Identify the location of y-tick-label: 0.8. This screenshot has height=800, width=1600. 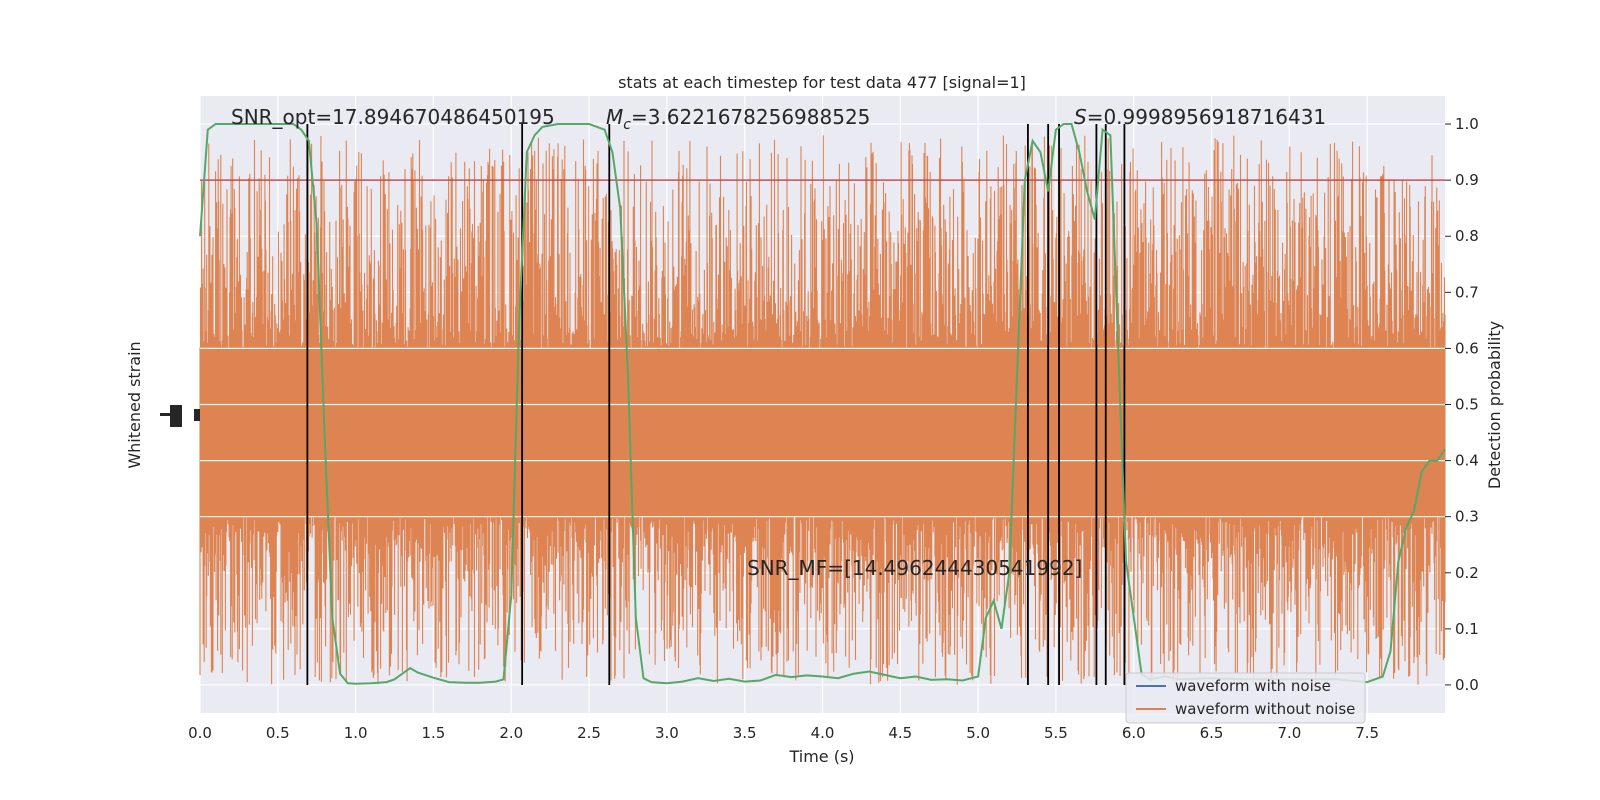
(1467, 236).